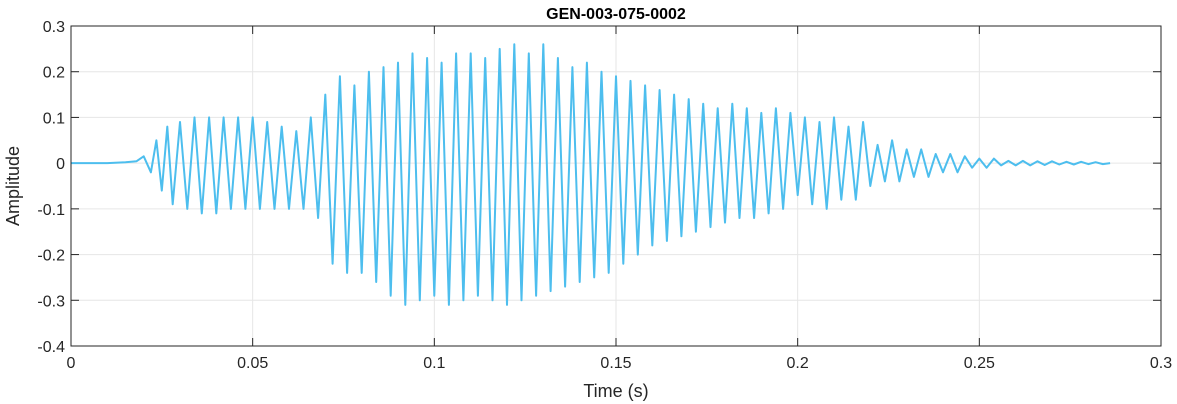  What do you see at coordinates (51, 256) in the screenshot?
I see `y-tick-label: -0.2` at bounding box center [51, 256].